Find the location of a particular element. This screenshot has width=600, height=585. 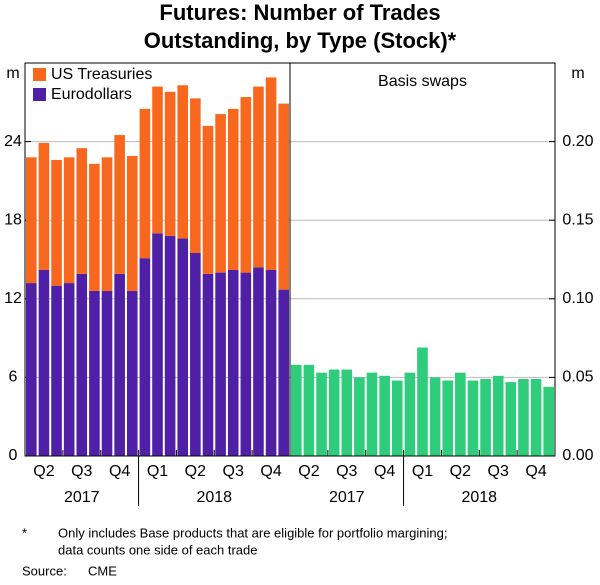

panel-title: Basis swaps is located at coordinates (422, 81).